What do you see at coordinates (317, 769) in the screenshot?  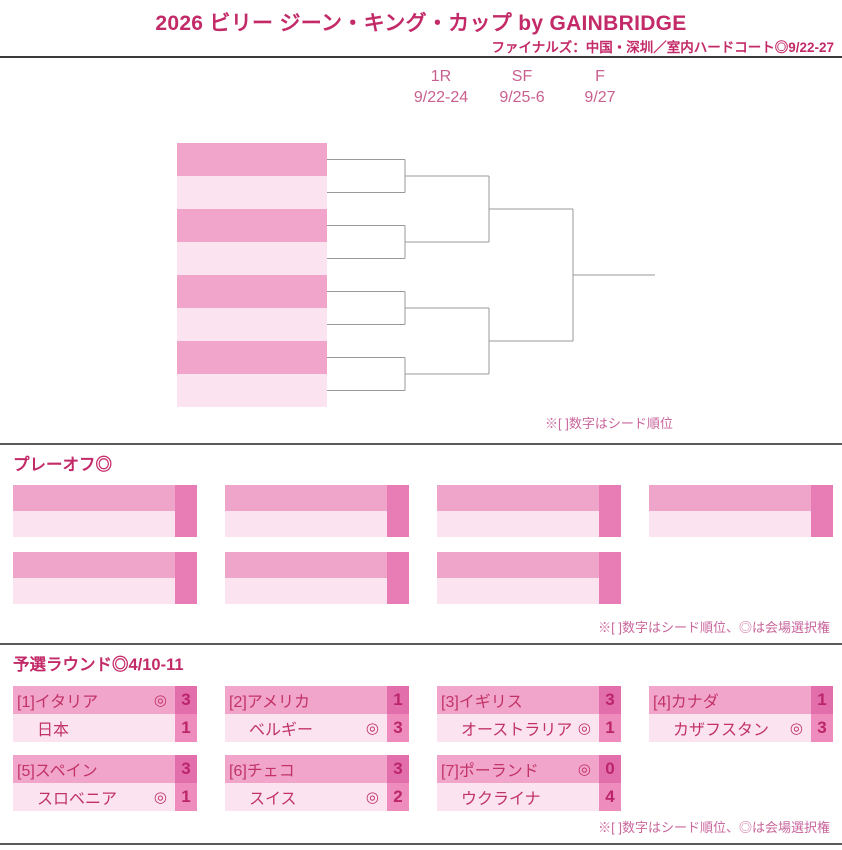 I see `qualifying-team-row: [6]チェコ 3` at bounding box center [317, 769].